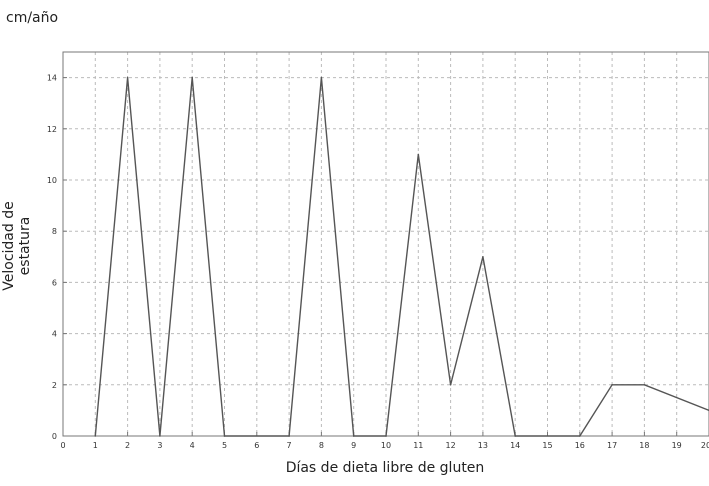  What do you see at coordinates (580, 445) in the screenshot?
I see `x-tick-label: 16` at bounding box center [580, 445].